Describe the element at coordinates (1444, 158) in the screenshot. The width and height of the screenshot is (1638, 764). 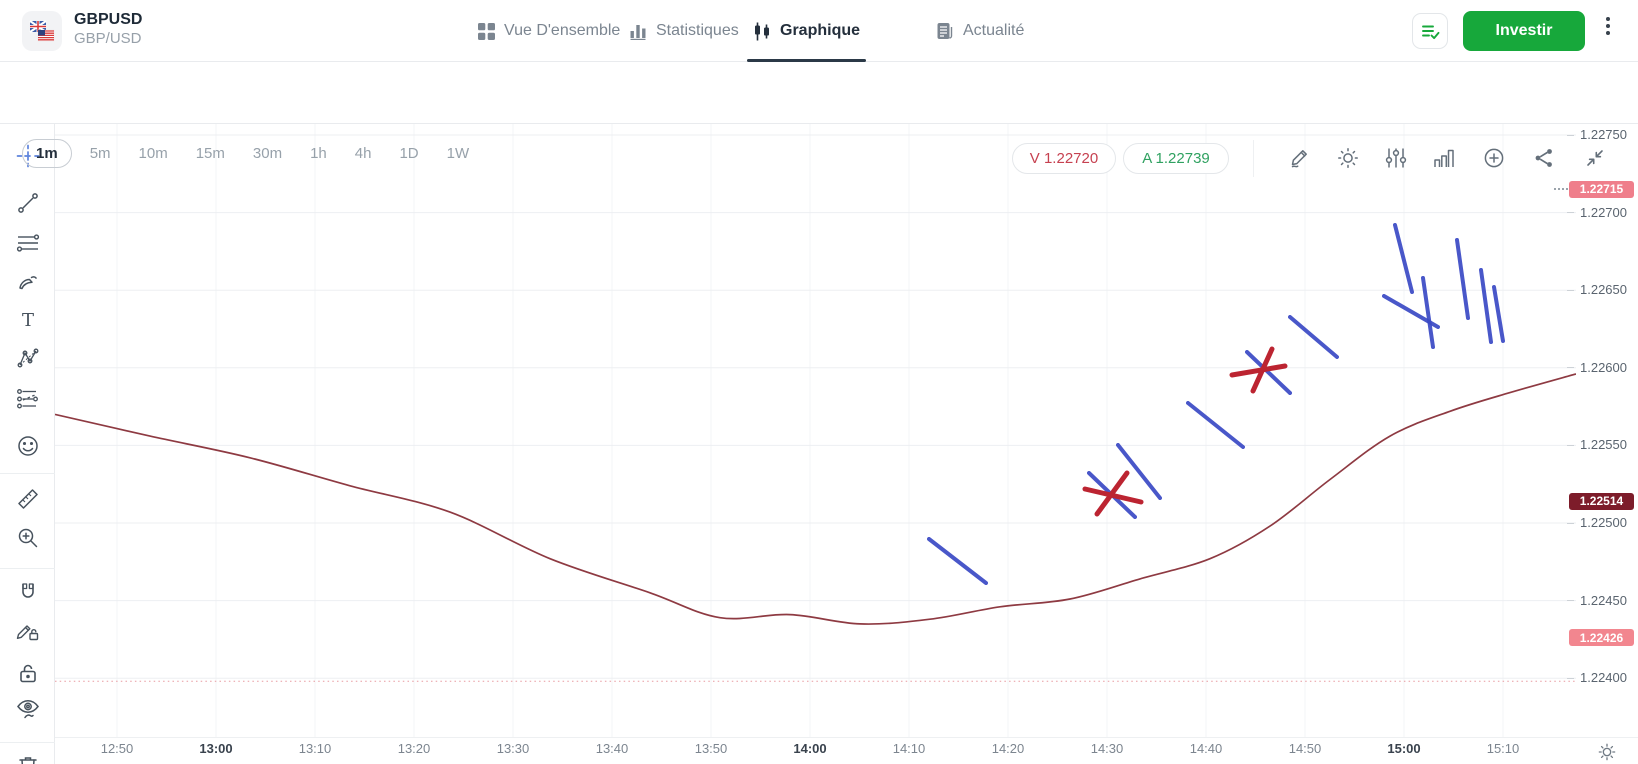
I see `bar-chart-icon` at that location.